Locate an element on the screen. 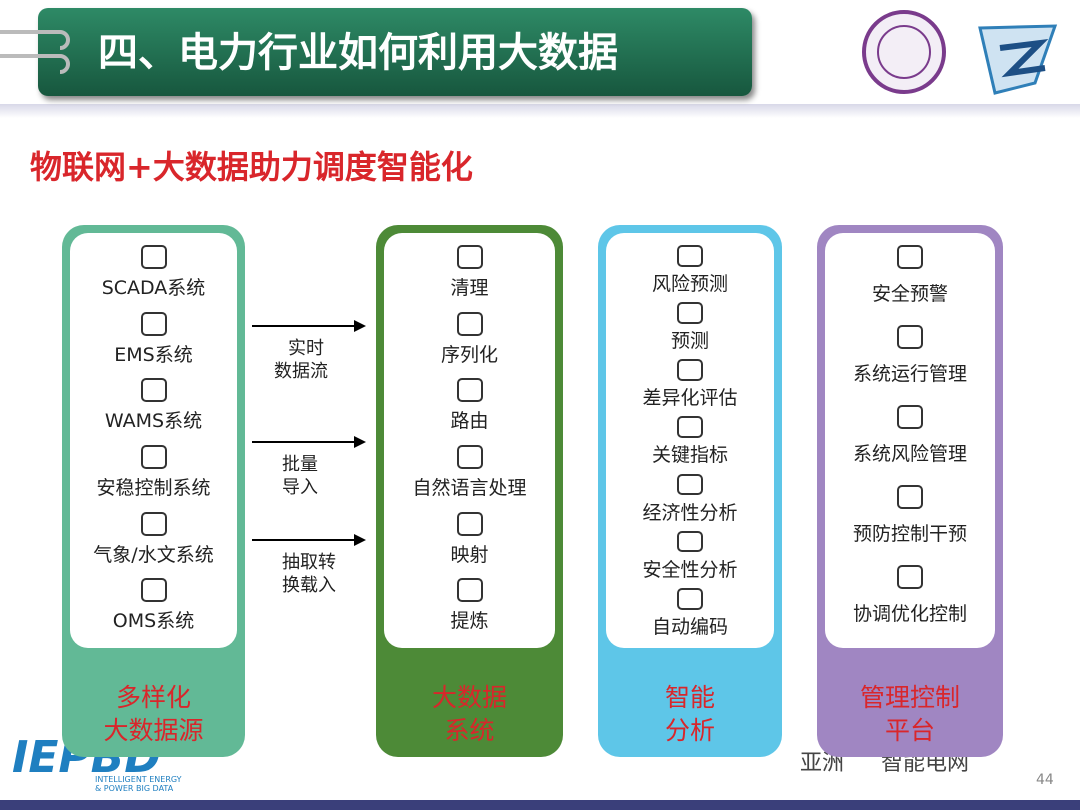  header-title: 四、电力行业如何利用大数据 is located at coordinates (358, 53).